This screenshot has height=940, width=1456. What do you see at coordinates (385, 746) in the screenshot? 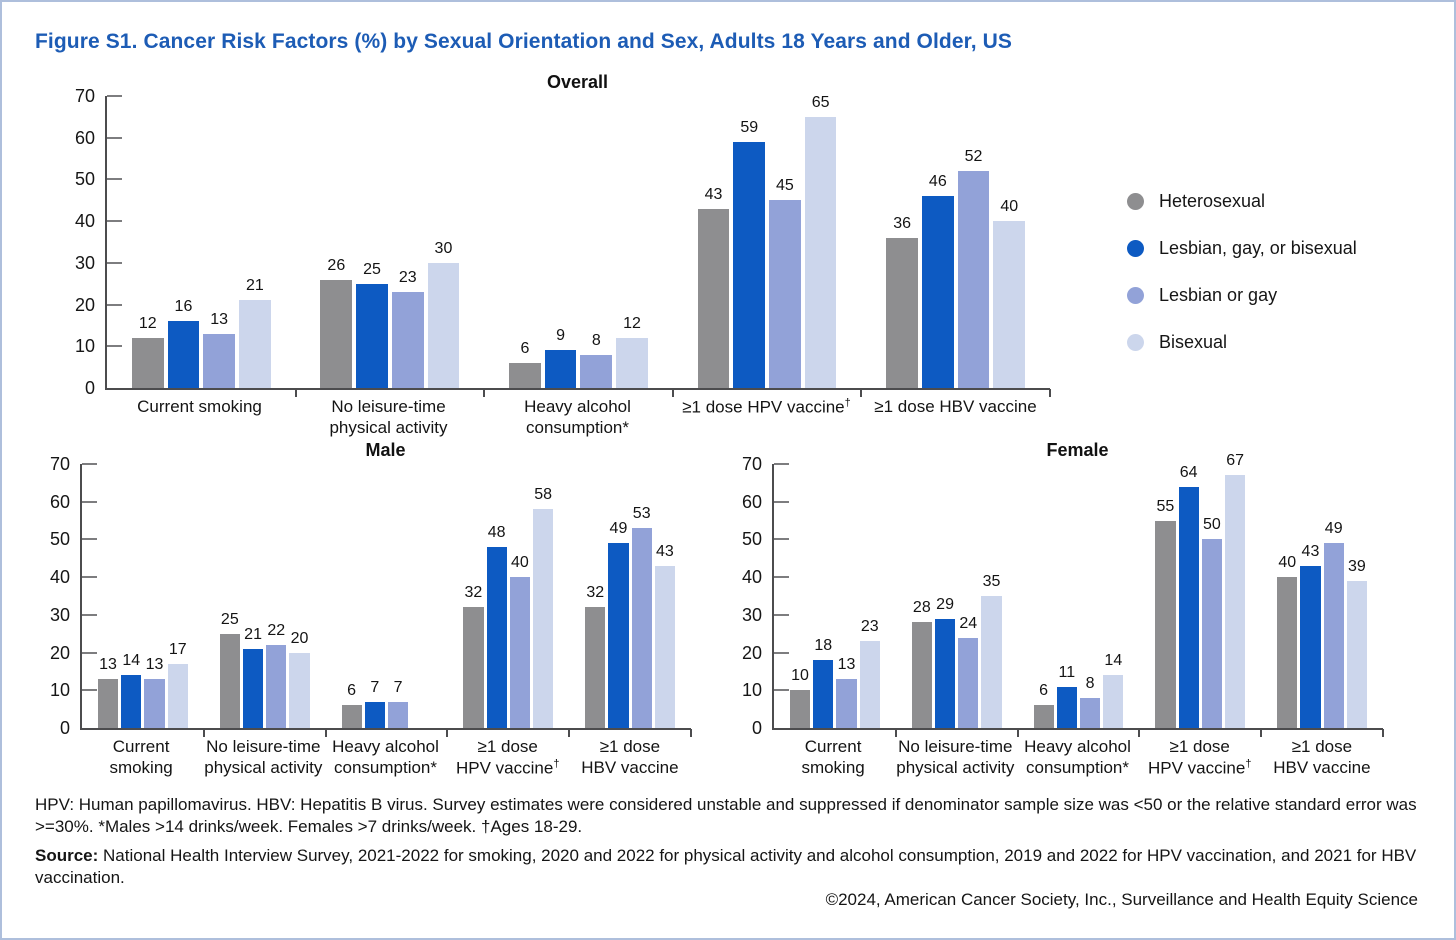
I see `x-category-label-line: Heavy alcohol` at bounding box center [385, 746].